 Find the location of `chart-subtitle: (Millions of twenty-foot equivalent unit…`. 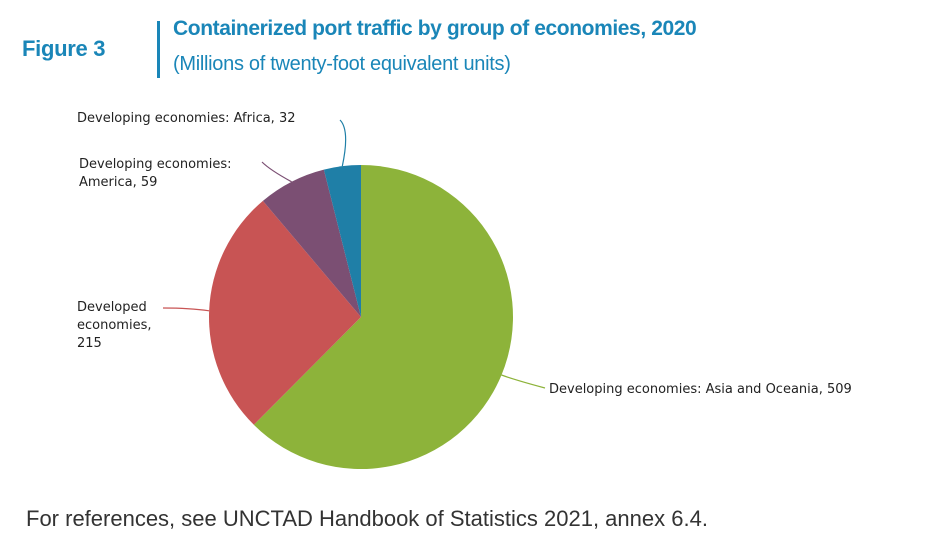

chart-subtitle: (Millions of twenty-foot equivalent unit… is located at coordinates (342, 64).